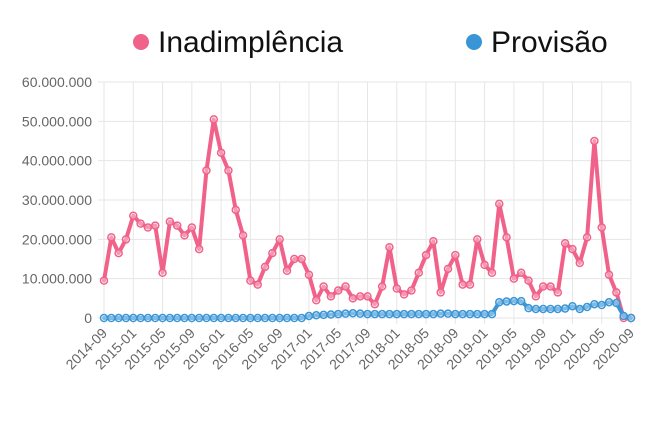 This screenshot has width=660, height=445. Describe the element at coordinates (537, 42) in the screenshot. I see `legend-item-provisao: Provisão` at that location.